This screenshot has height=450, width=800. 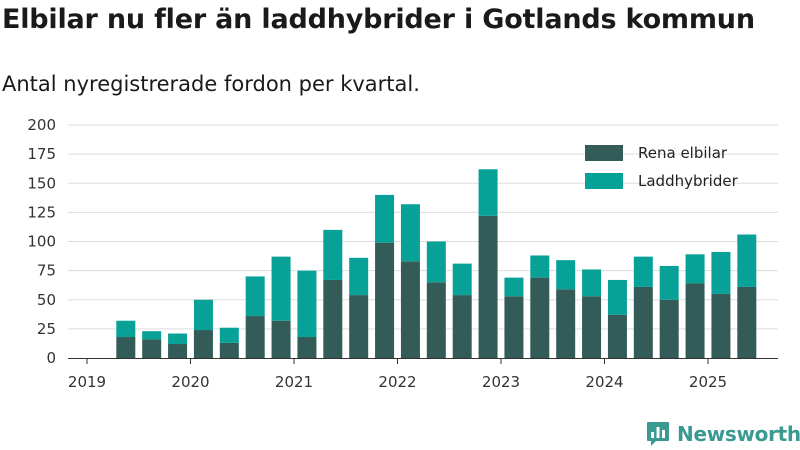 What do you see at coordinates (294, 382) in the screenshot?
I see `x-tick-label: 2021` at bounding box center [294, 382].